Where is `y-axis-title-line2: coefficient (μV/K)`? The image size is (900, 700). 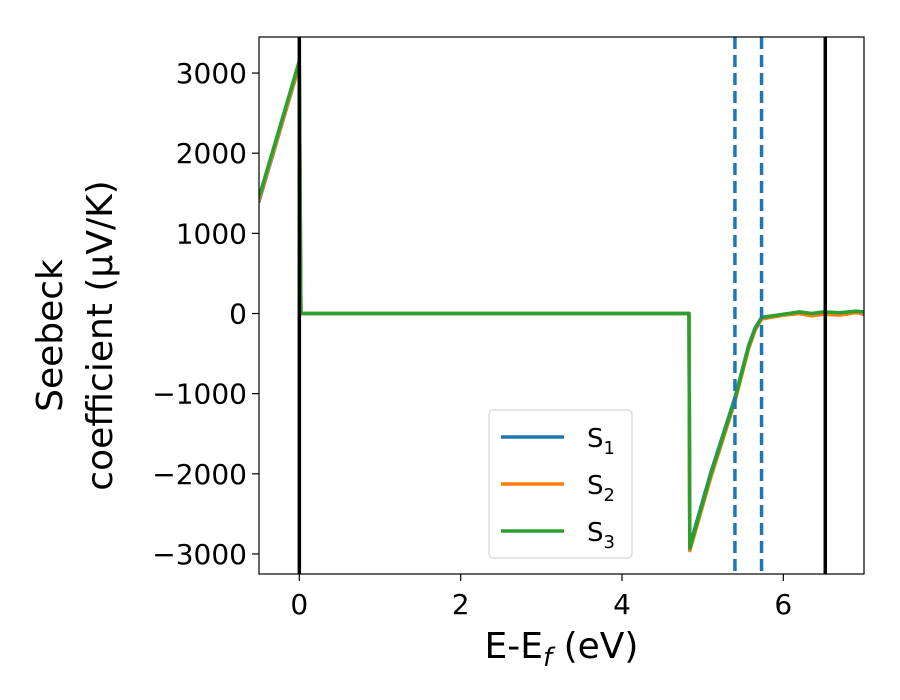 y-axis-title-line2: coefficient (μV/K) is located at coordinates (100, 335).